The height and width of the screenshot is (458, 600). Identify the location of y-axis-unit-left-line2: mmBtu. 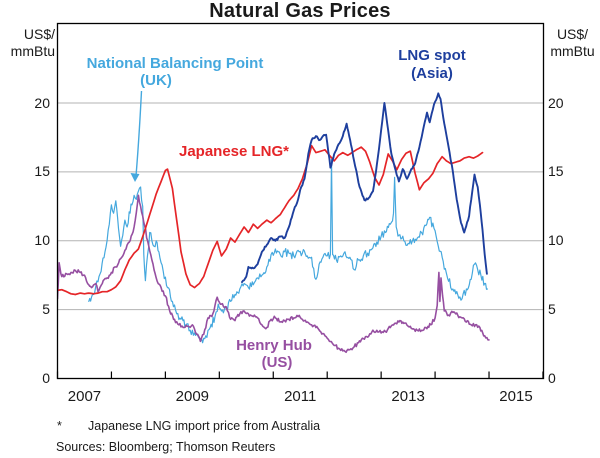
(32, 51).